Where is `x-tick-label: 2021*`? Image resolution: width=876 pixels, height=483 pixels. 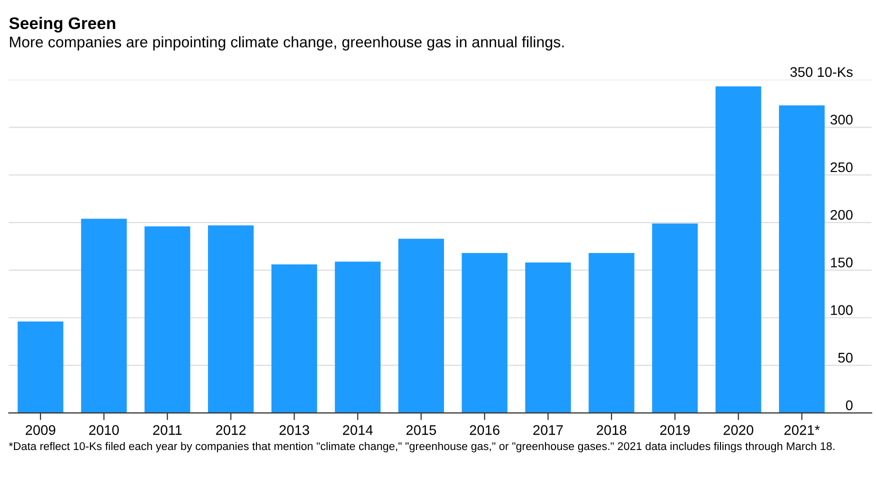
x-tick-label: 2021* is located at coordinates (802, 430).